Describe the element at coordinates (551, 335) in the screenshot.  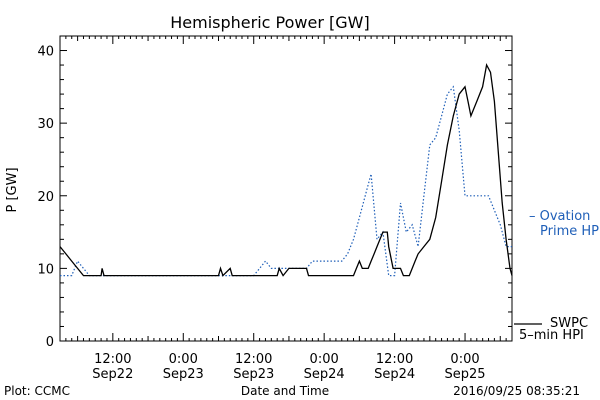
I see `legend-swpc-line2: 5–min HPI` at that location.